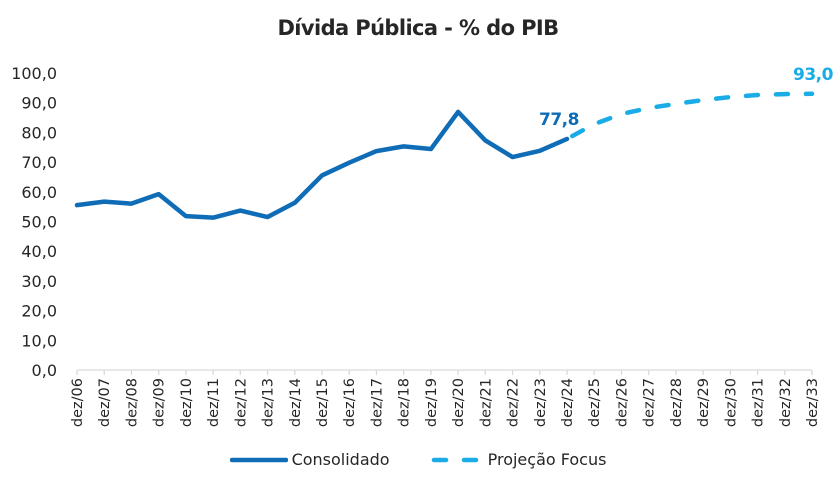 Image resolution: width=836 pixels, height=492 pixels. I want to click on y-tick-label: 70,0, so click(39, 162).